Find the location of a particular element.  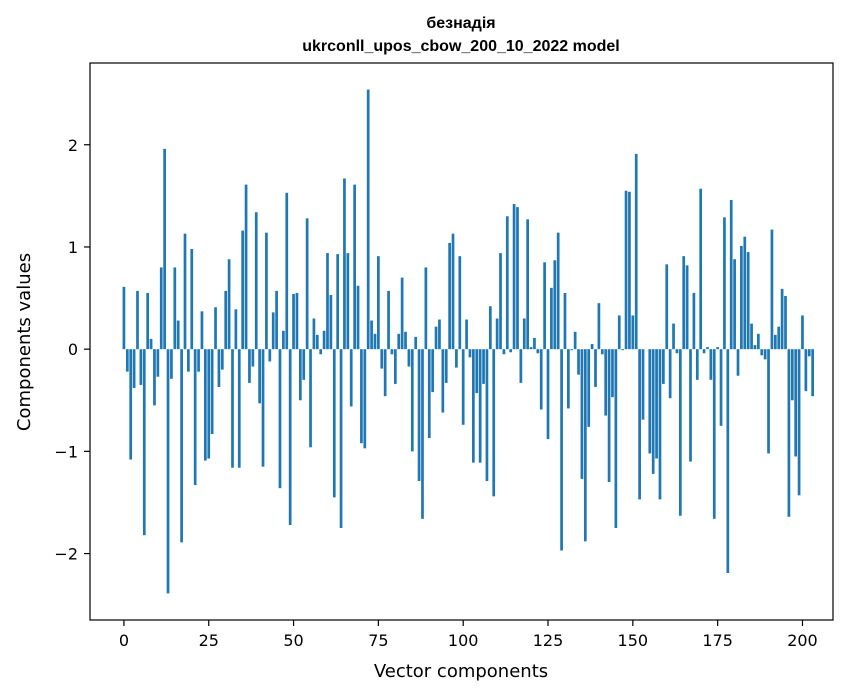

x-tick-label: 150 is located at coordinates (633, 640).